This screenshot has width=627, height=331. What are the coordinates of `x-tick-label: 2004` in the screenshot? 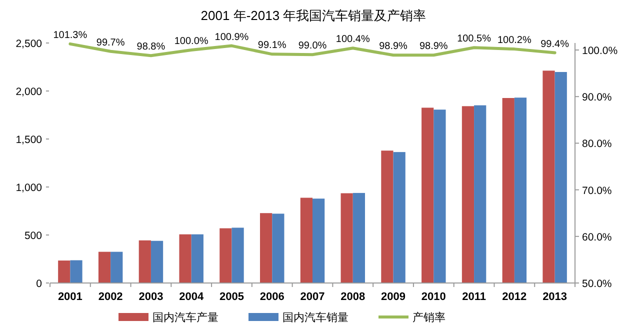 It's located at (191, 297).